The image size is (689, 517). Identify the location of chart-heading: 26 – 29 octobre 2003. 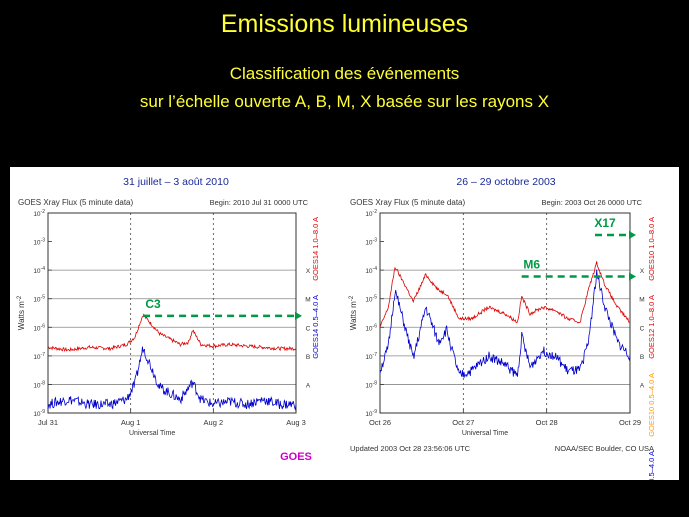
(505, 182).